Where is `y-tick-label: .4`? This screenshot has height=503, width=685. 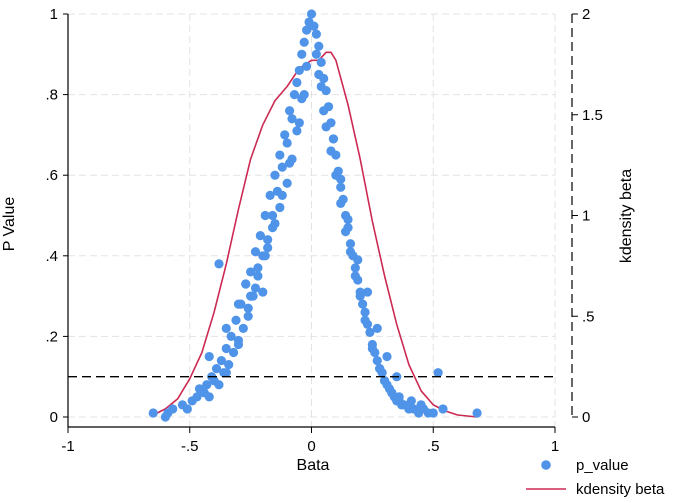
y-tick-label: .4 is located at coordinates (51, 256).